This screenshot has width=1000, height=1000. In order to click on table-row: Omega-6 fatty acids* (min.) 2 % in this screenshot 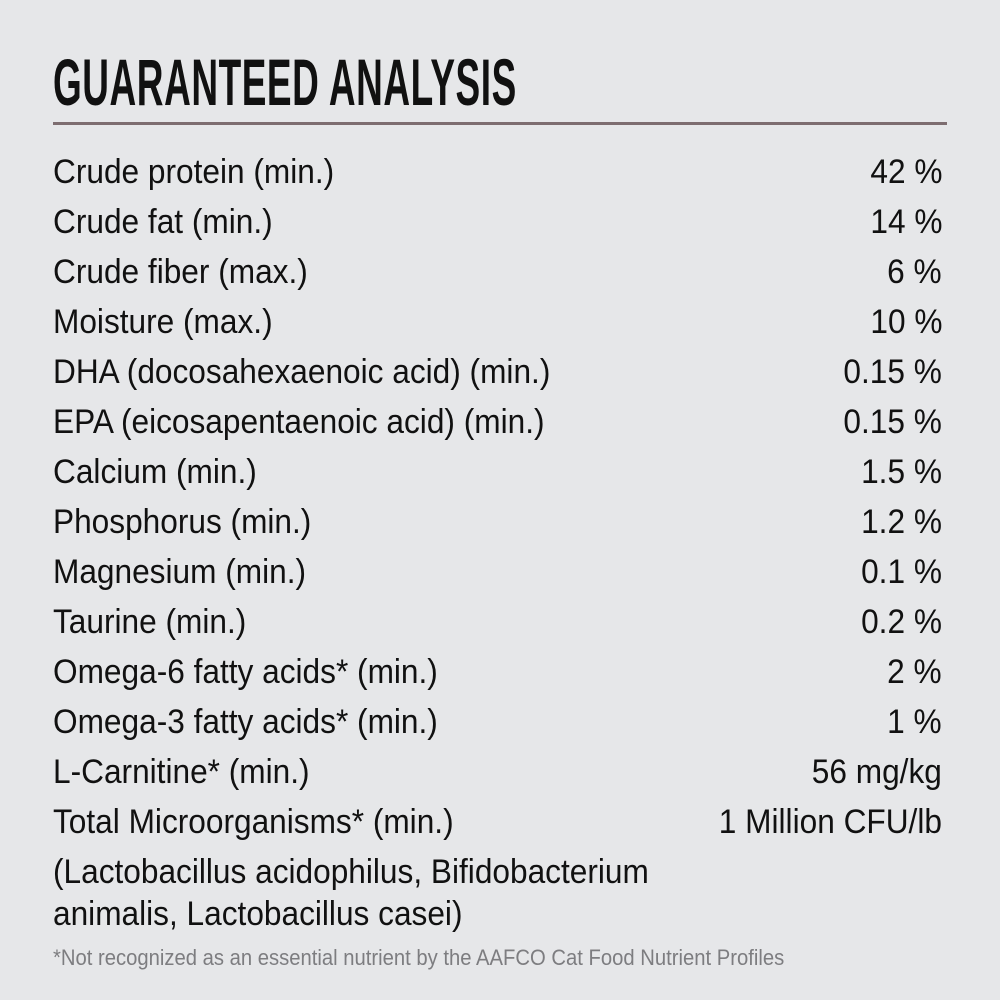, I will do `click(497, 672)`.